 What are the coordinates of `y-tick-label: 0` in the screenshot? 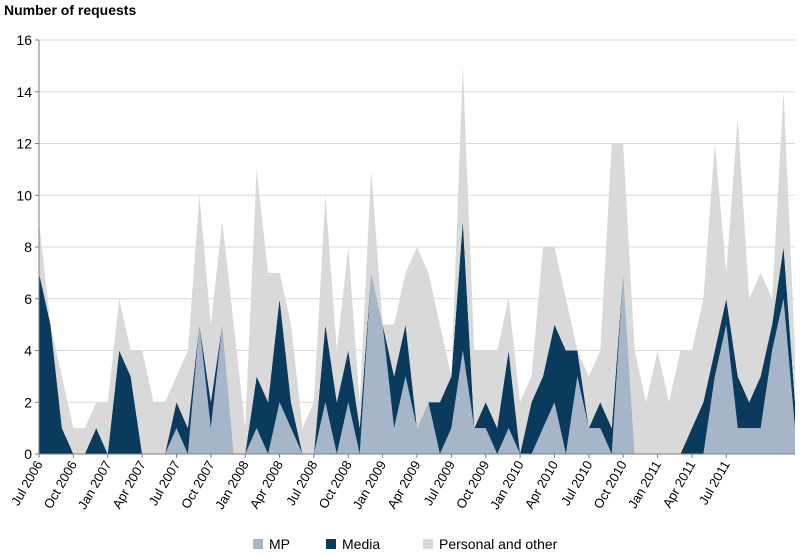 It's located at (28, 454).